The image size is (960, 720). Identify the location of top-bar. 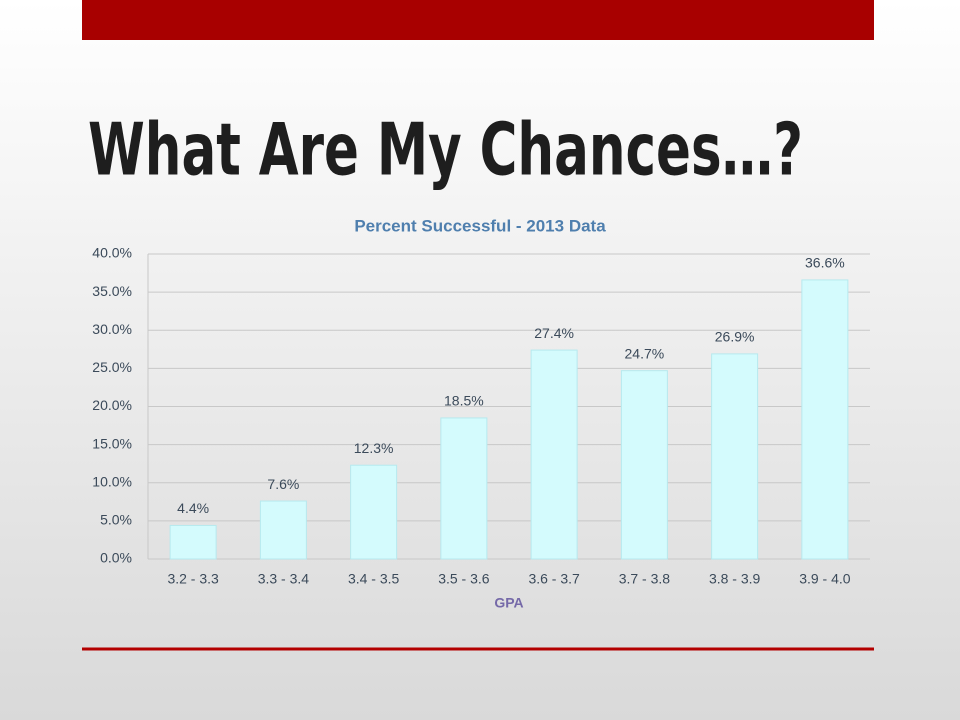
(478, 20).